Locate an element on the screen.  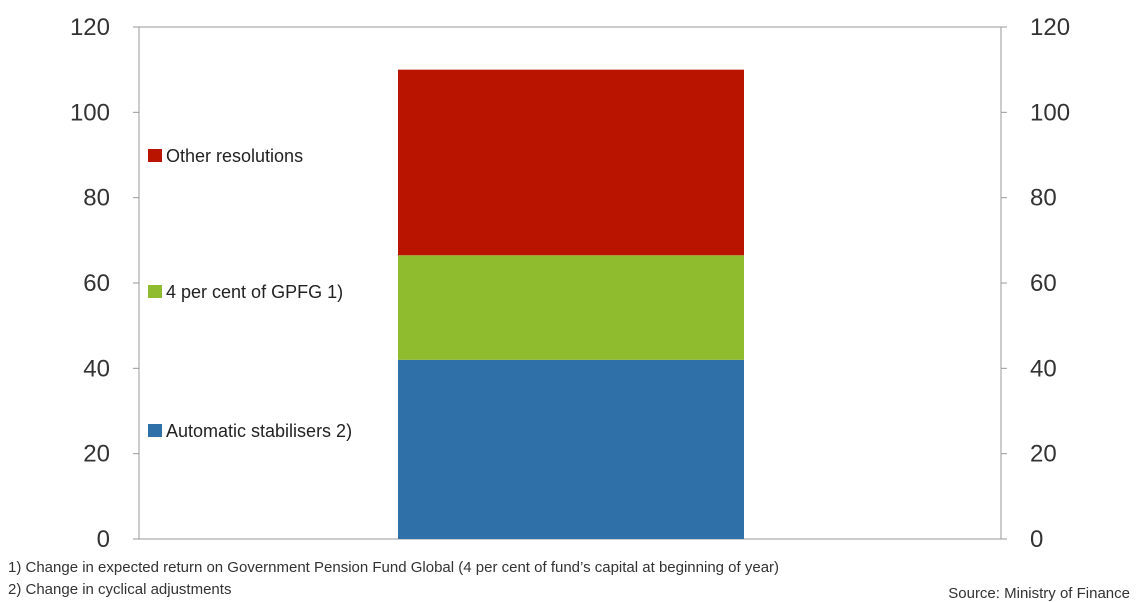
legend-label: Other resolutions is located at coordinates (234, 156).